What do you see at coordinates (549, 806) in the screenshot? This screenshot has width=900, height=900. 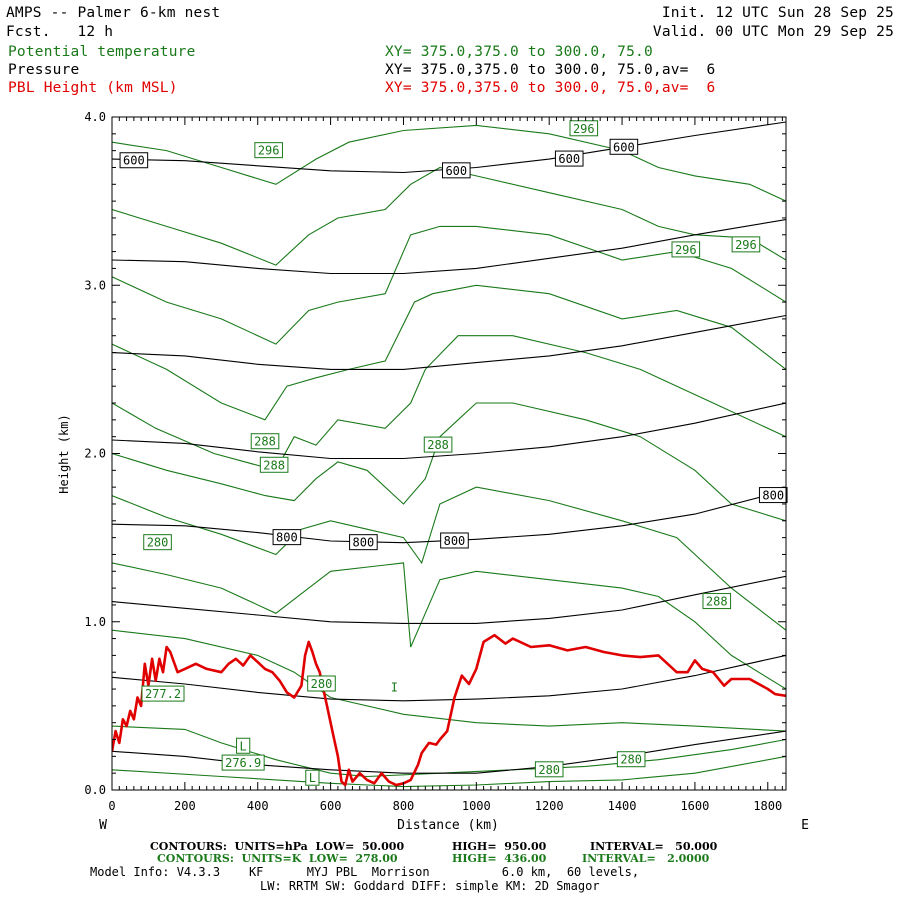 I see `x-tick-label: 1200` at bounding box center [549, 806].